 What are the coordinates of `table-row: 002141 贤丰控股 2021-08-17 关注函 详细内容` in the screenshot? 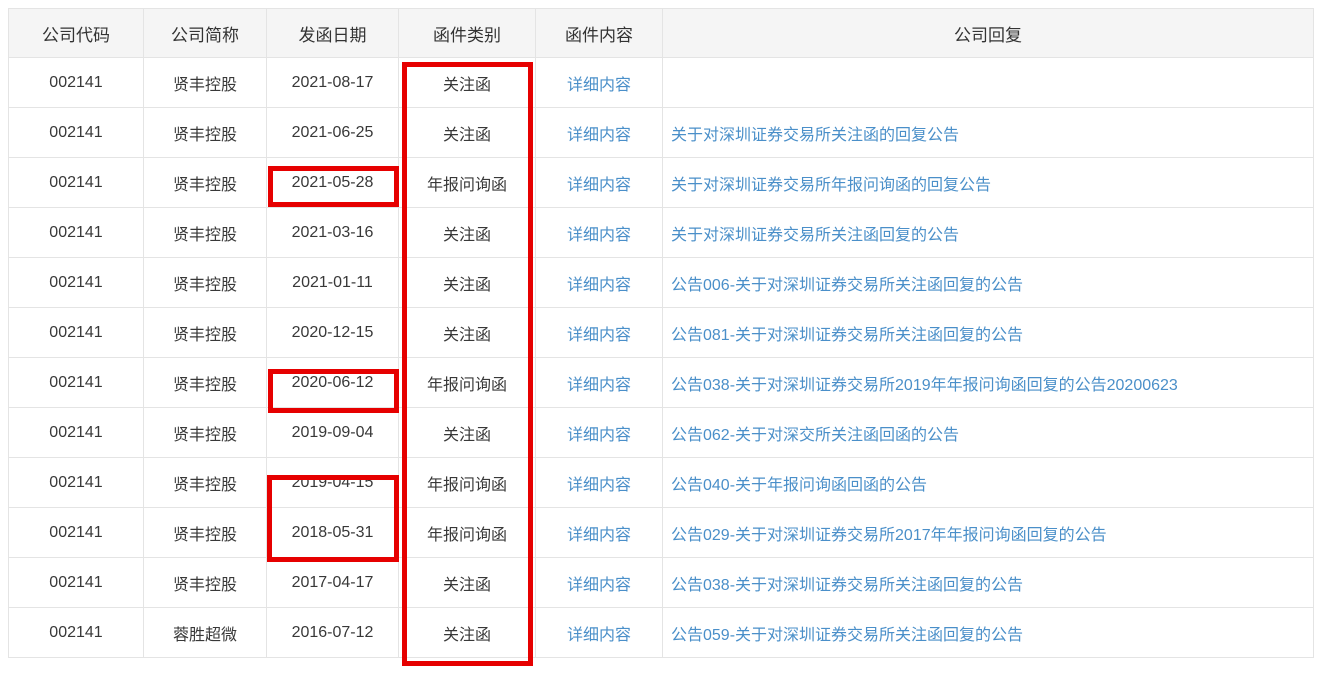 It's located at (661, 82).